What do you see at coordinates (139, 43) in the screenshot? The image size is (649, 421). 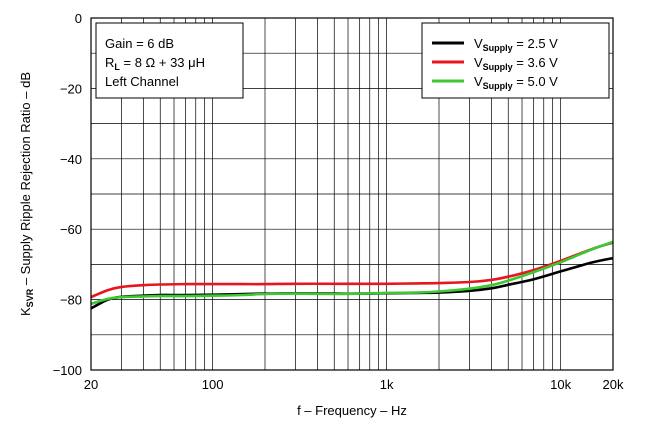 I see `annotation-gain: Gain = 6 dB` at bounding box center [139, 43].